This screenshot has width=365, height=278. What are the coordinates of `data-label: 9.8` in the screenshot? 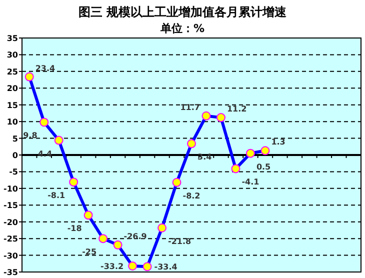 It's located at (30, 135).